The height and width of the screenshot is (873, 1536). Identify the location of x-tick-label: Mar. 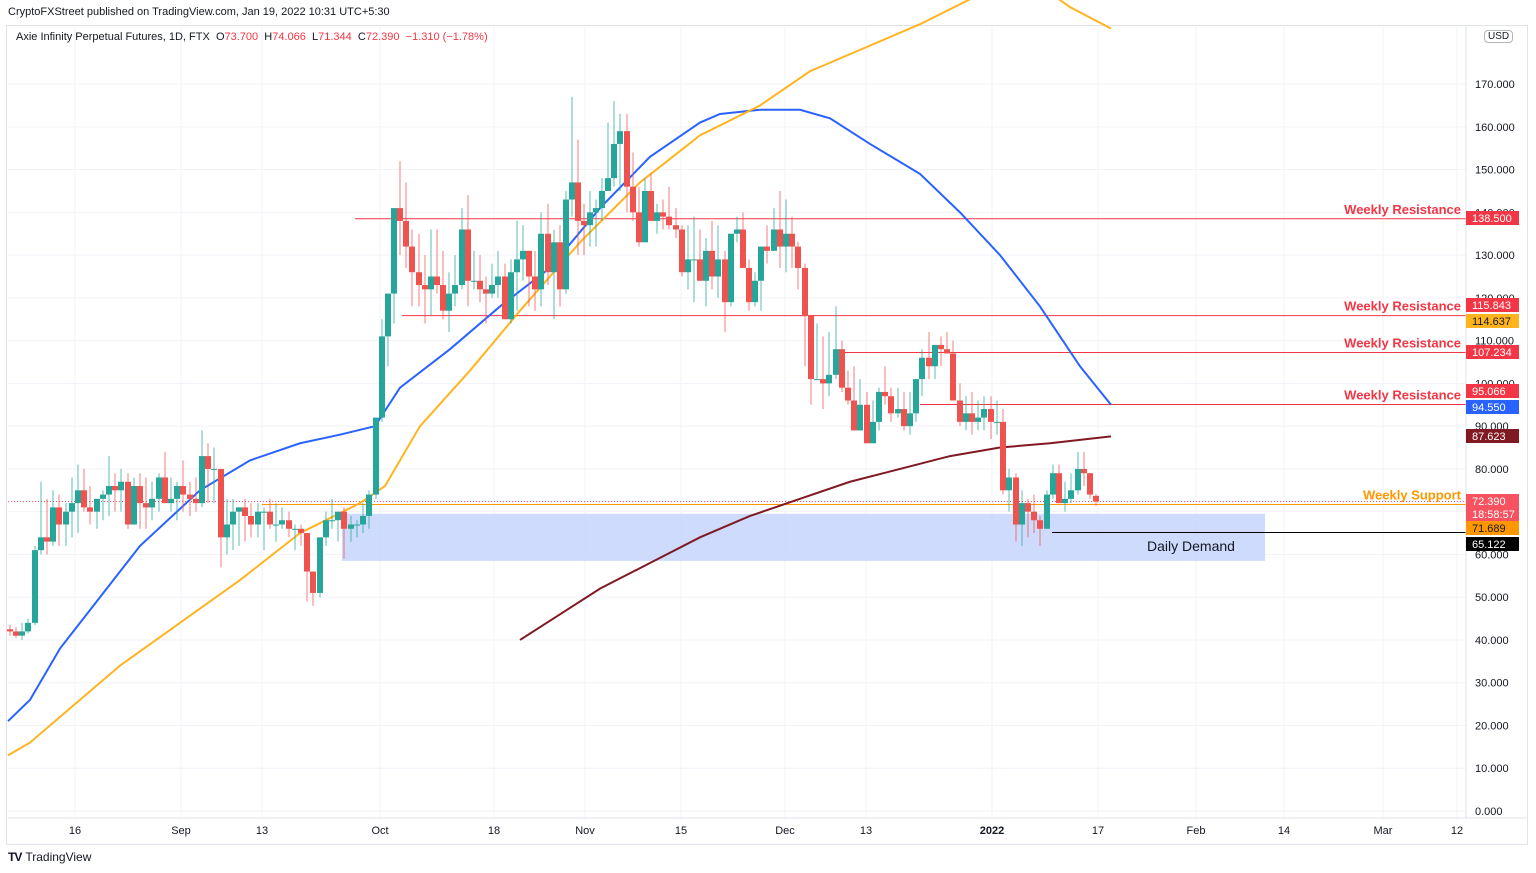
(1383, 831).